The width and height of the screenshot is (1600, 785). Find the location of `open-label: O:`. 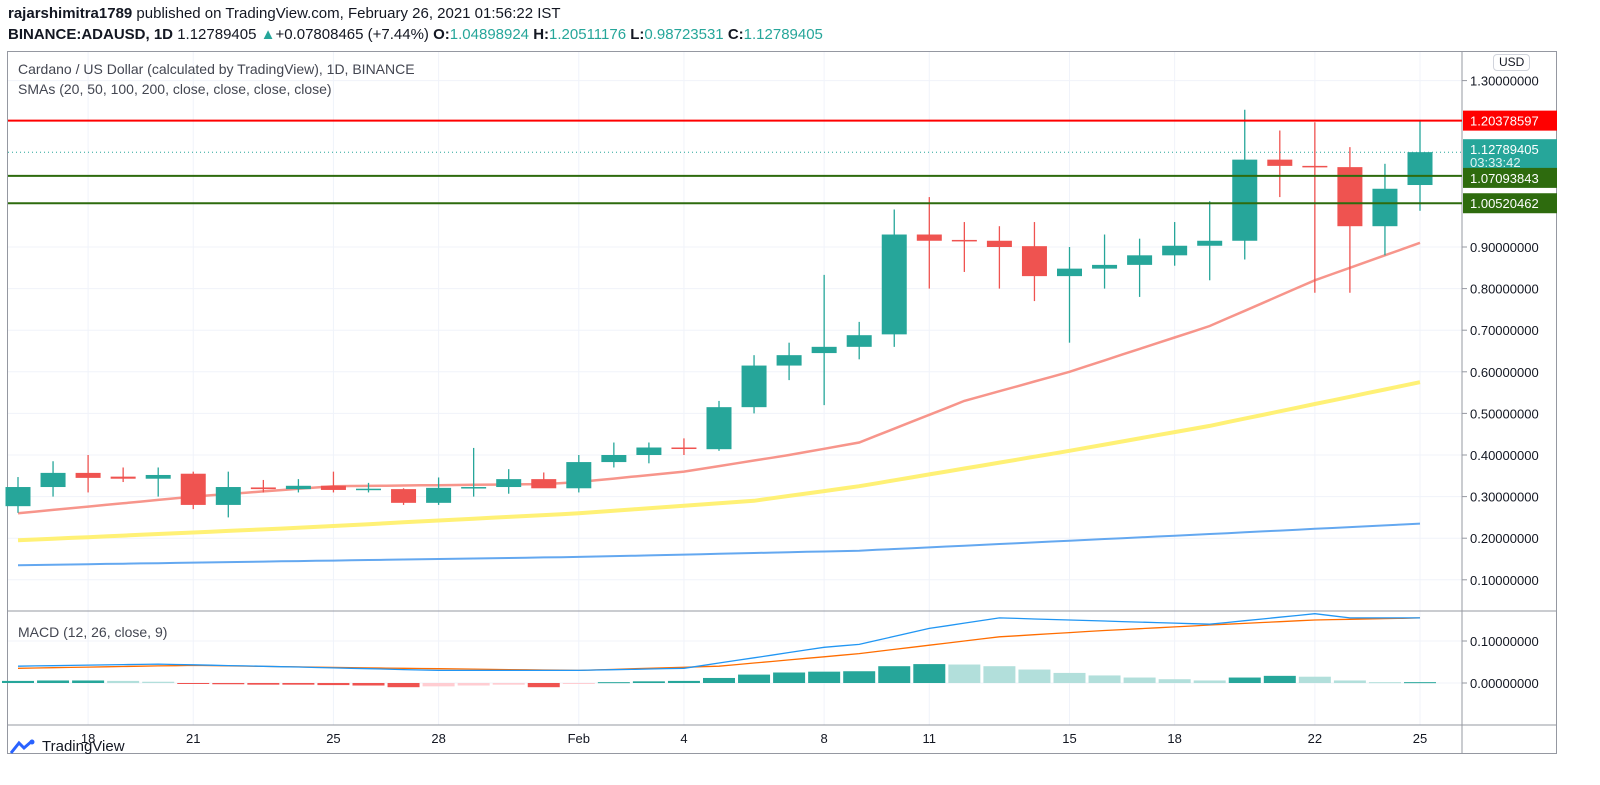

open-label: O: is located at coordinates (441, 34).